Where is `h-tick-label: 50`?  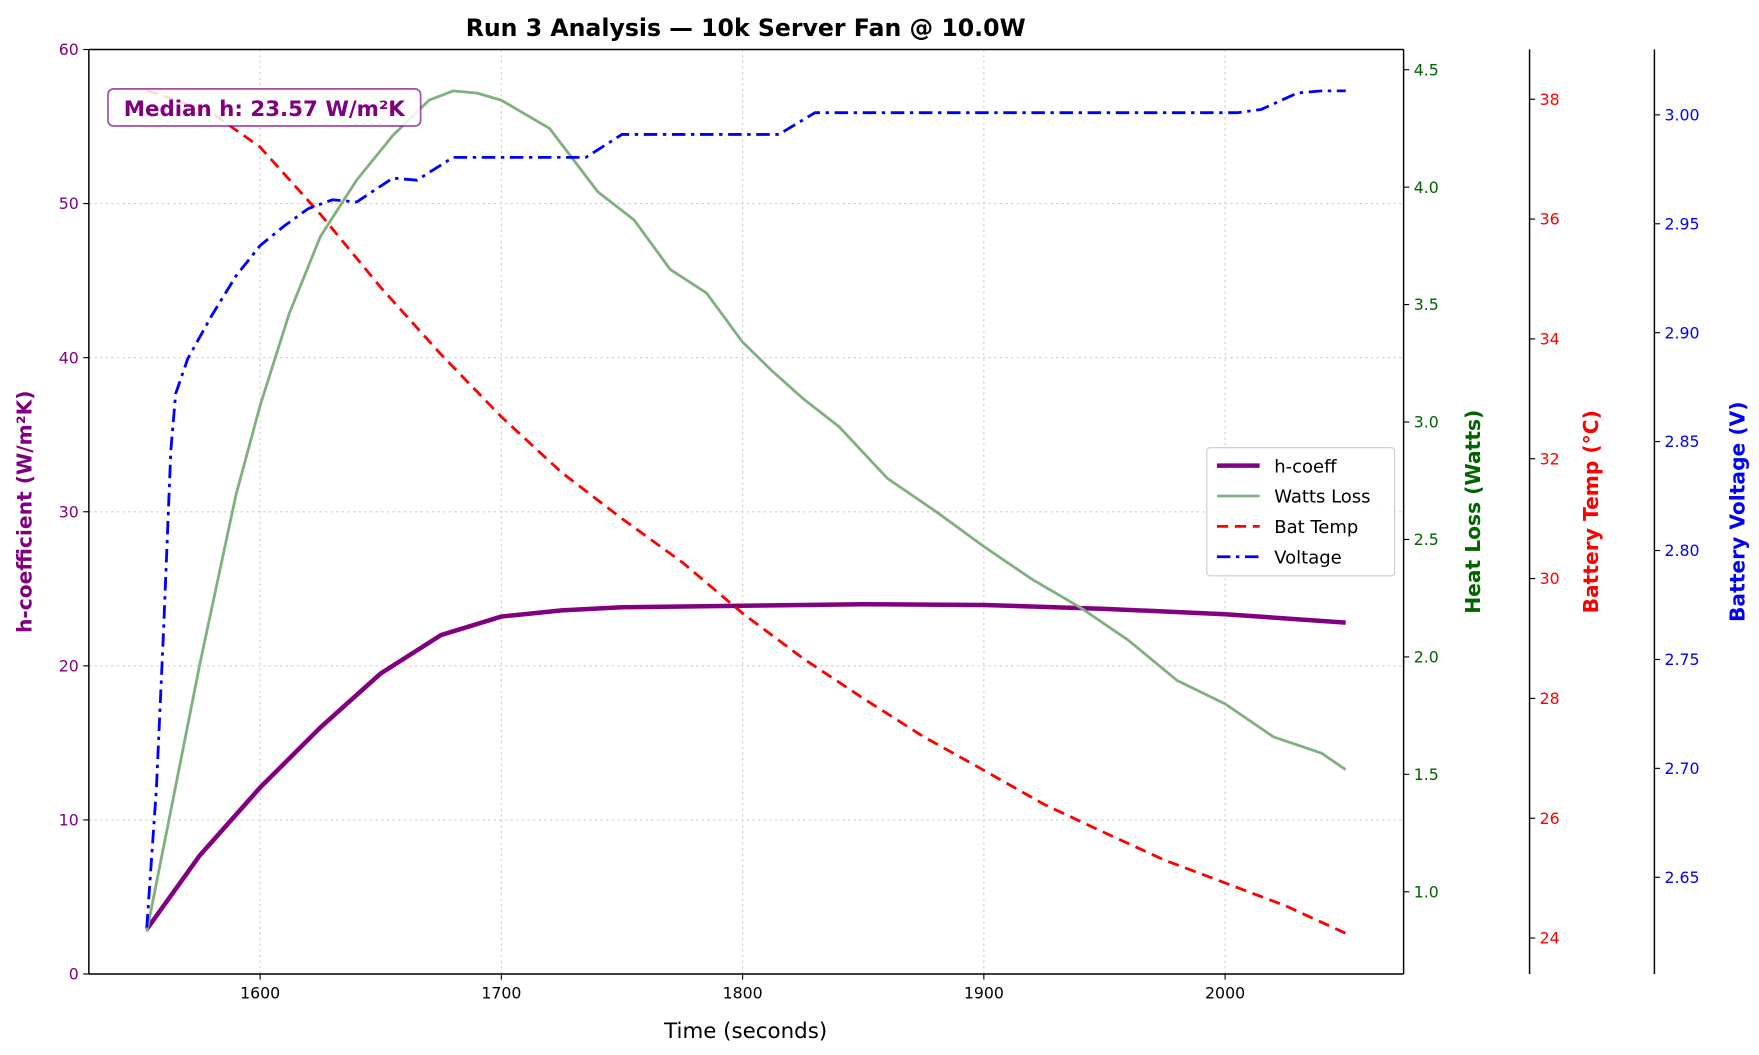 h-tick-label: 50 is located at coordinates (69, 203).